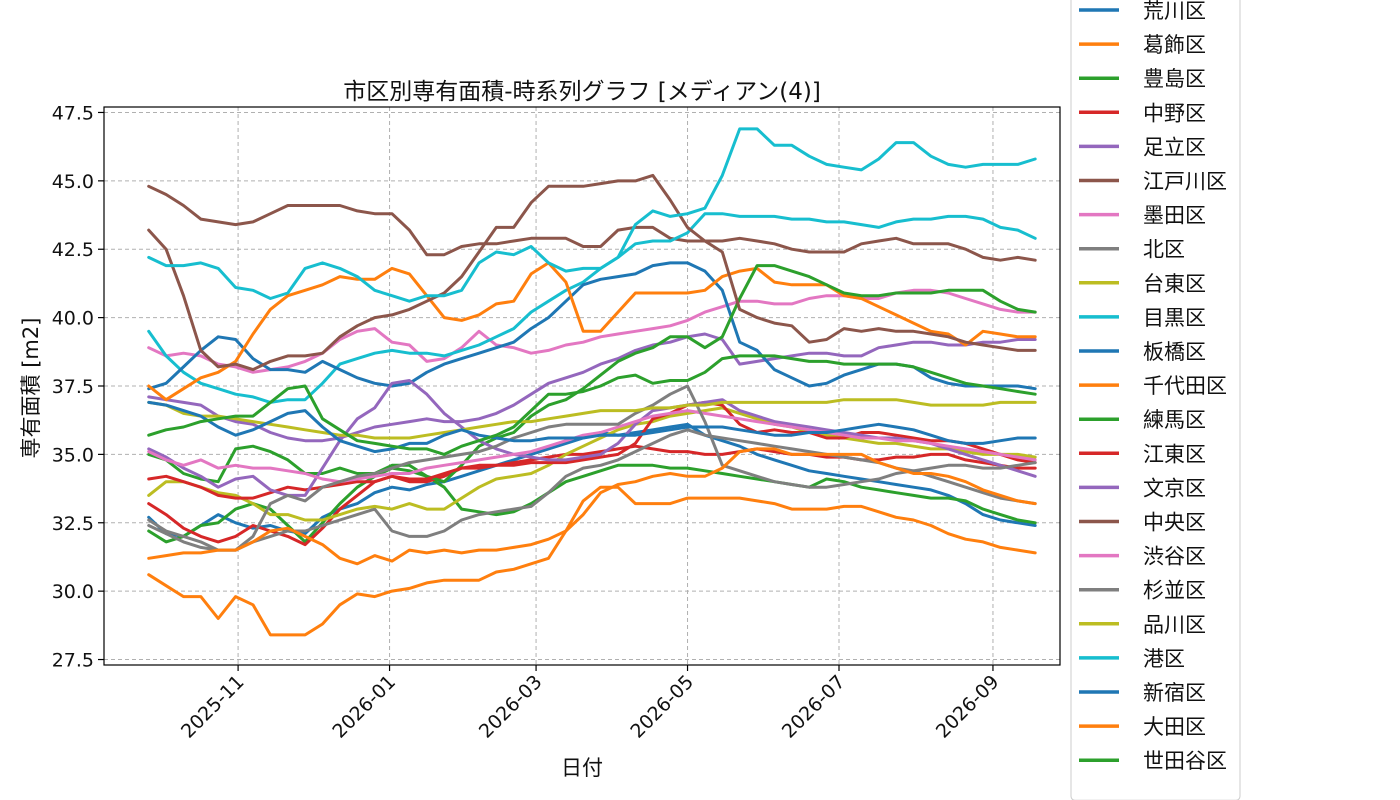 This screenshot has height=800, width=1400. What do you see at coordinates (73, 661) in the screenshot?
I see `y-tick-label: 27.5` at bounding box center [73, 661].